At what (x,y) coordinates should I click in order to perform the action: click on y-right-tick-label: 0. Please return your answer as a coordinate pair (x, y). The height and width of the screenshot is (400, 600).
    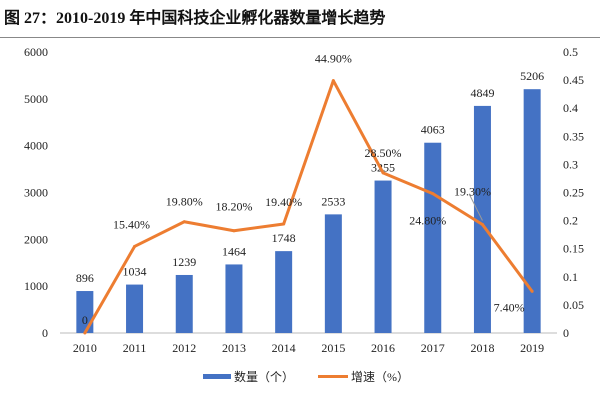
    Looking at the image, I should click on (566, 333).